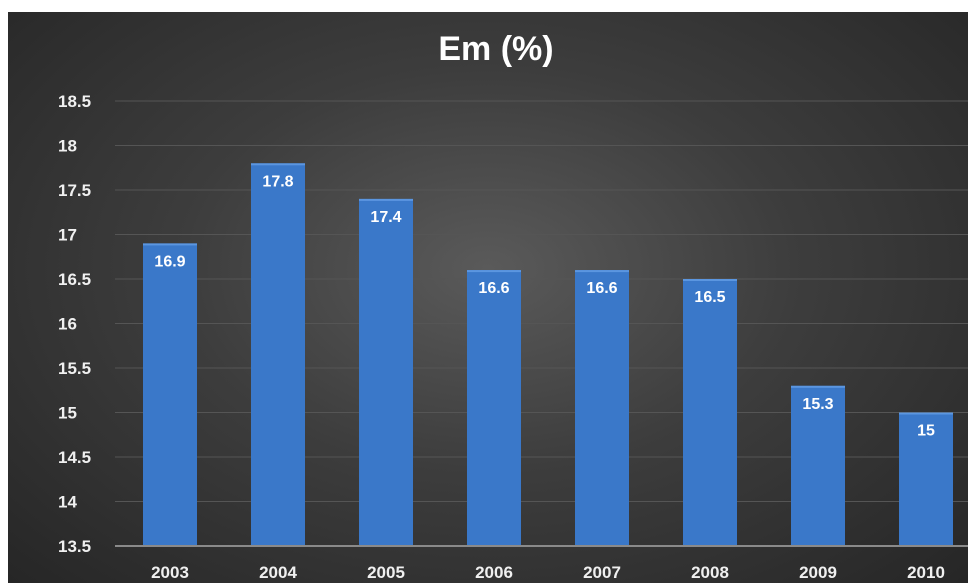 The image size is (968, 583). Describe the element at coordinates (386, 572) in the screenshot. I see `x-tick-label-2005: 2005` at that location.